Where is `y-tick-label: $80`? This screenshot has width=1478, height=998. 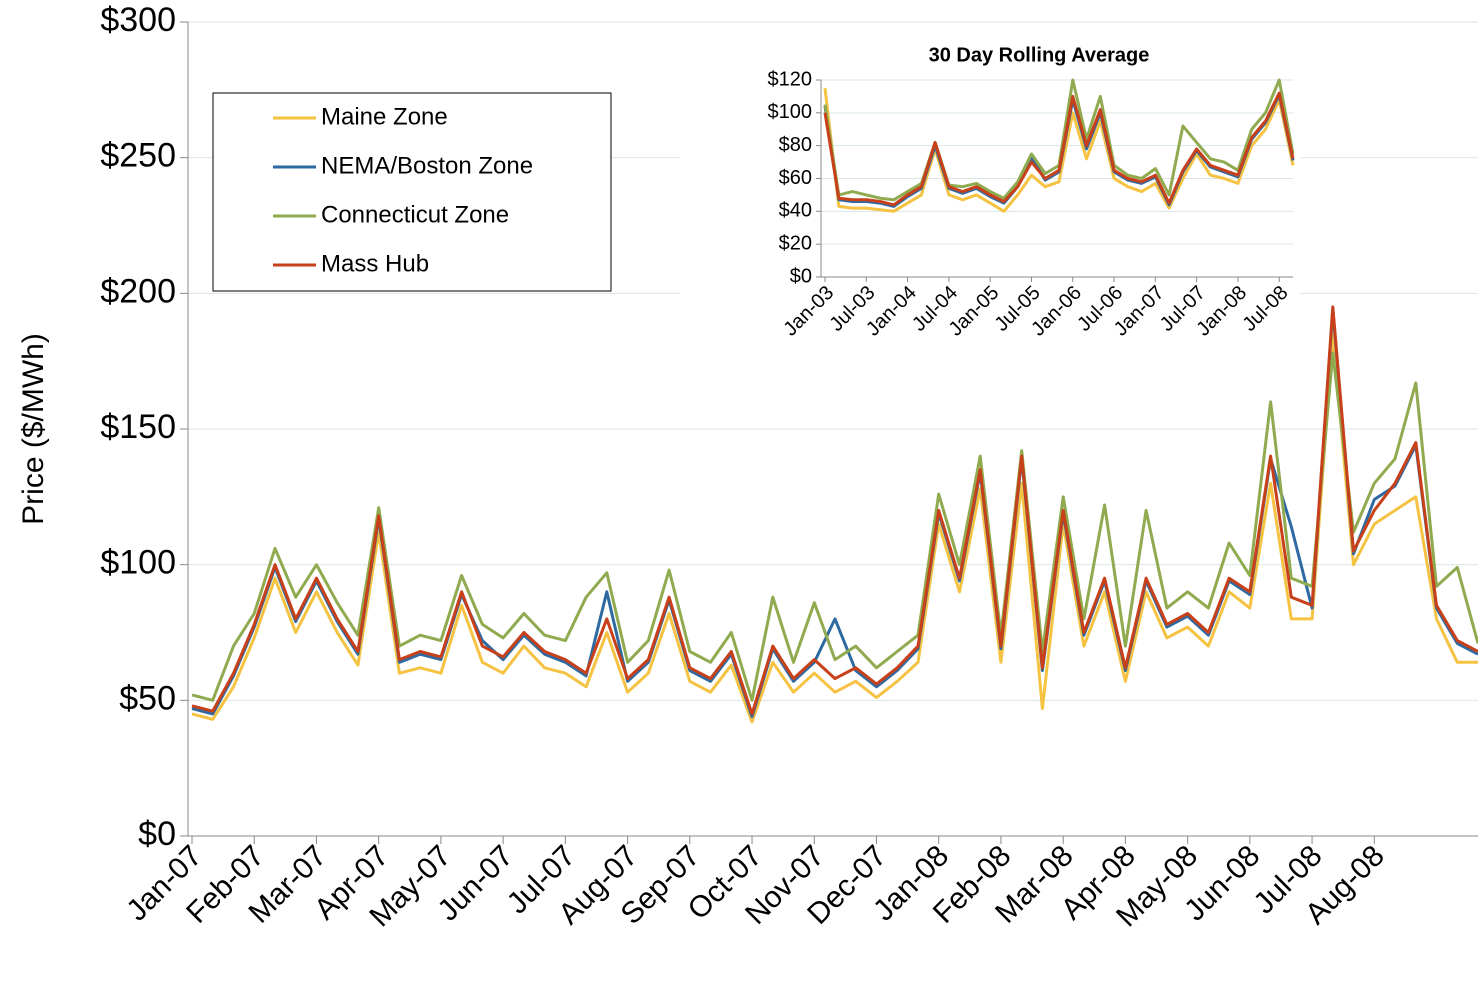
y-tick-label: $80 is located at coordinates (795, 145).